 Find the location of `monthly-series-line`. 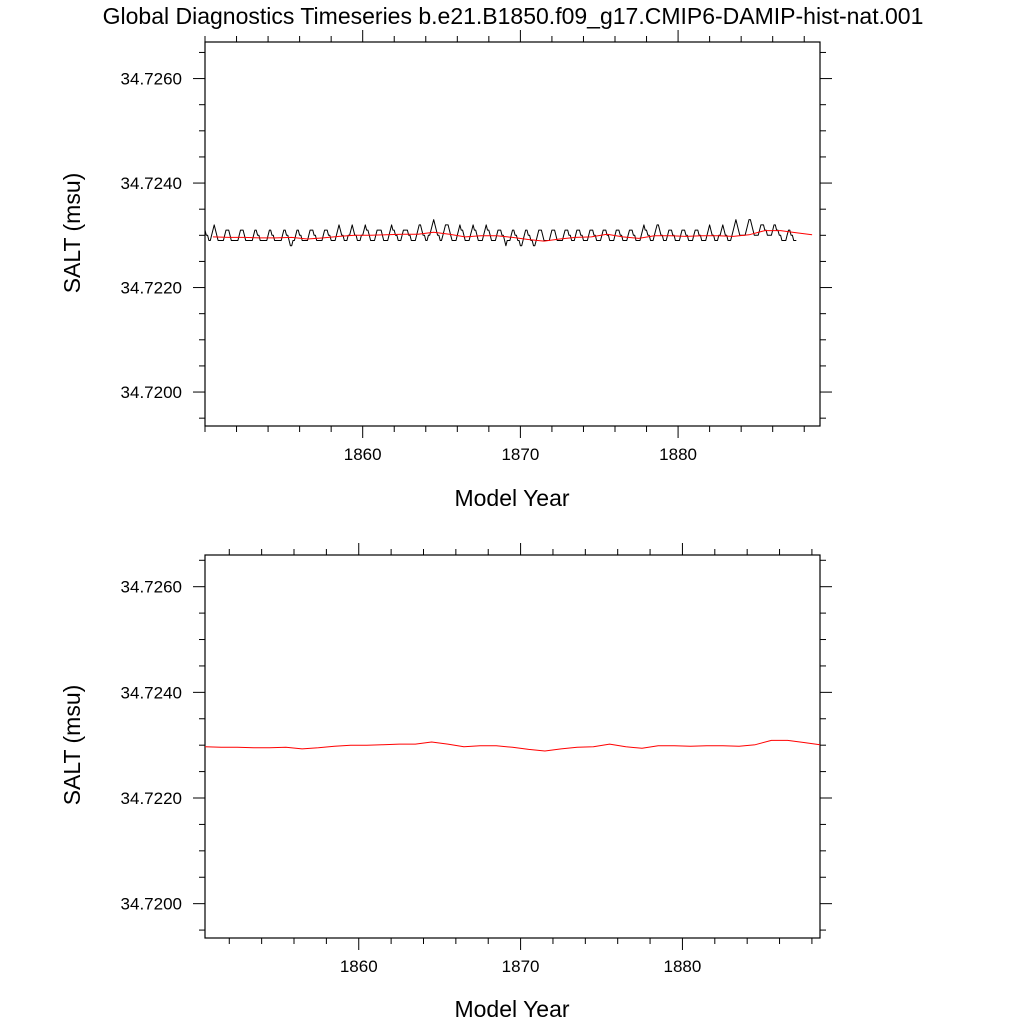

monthly-series-line is located at coordinates (500, 233).